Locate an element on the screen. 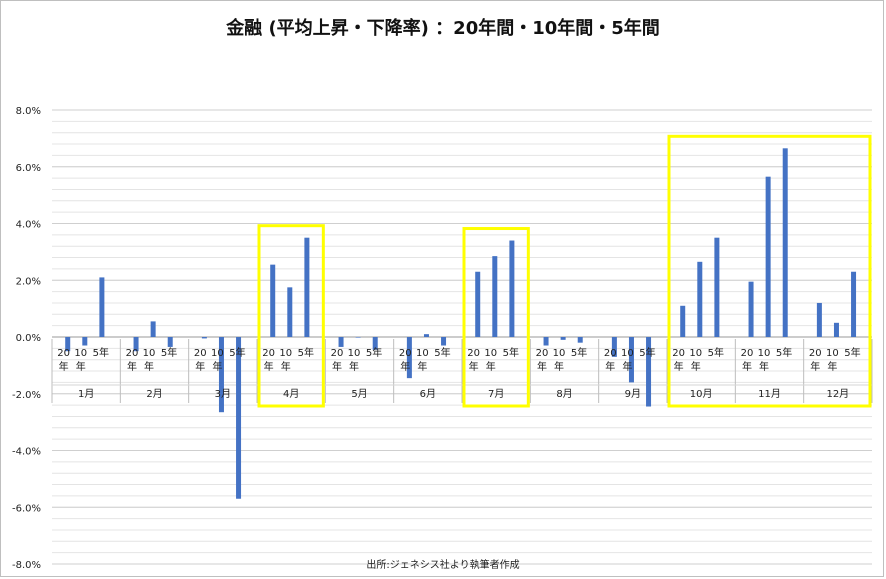 The width and height of the screenshot is (886, 579). group-label: 9月 is located at coordinates (633, 394).